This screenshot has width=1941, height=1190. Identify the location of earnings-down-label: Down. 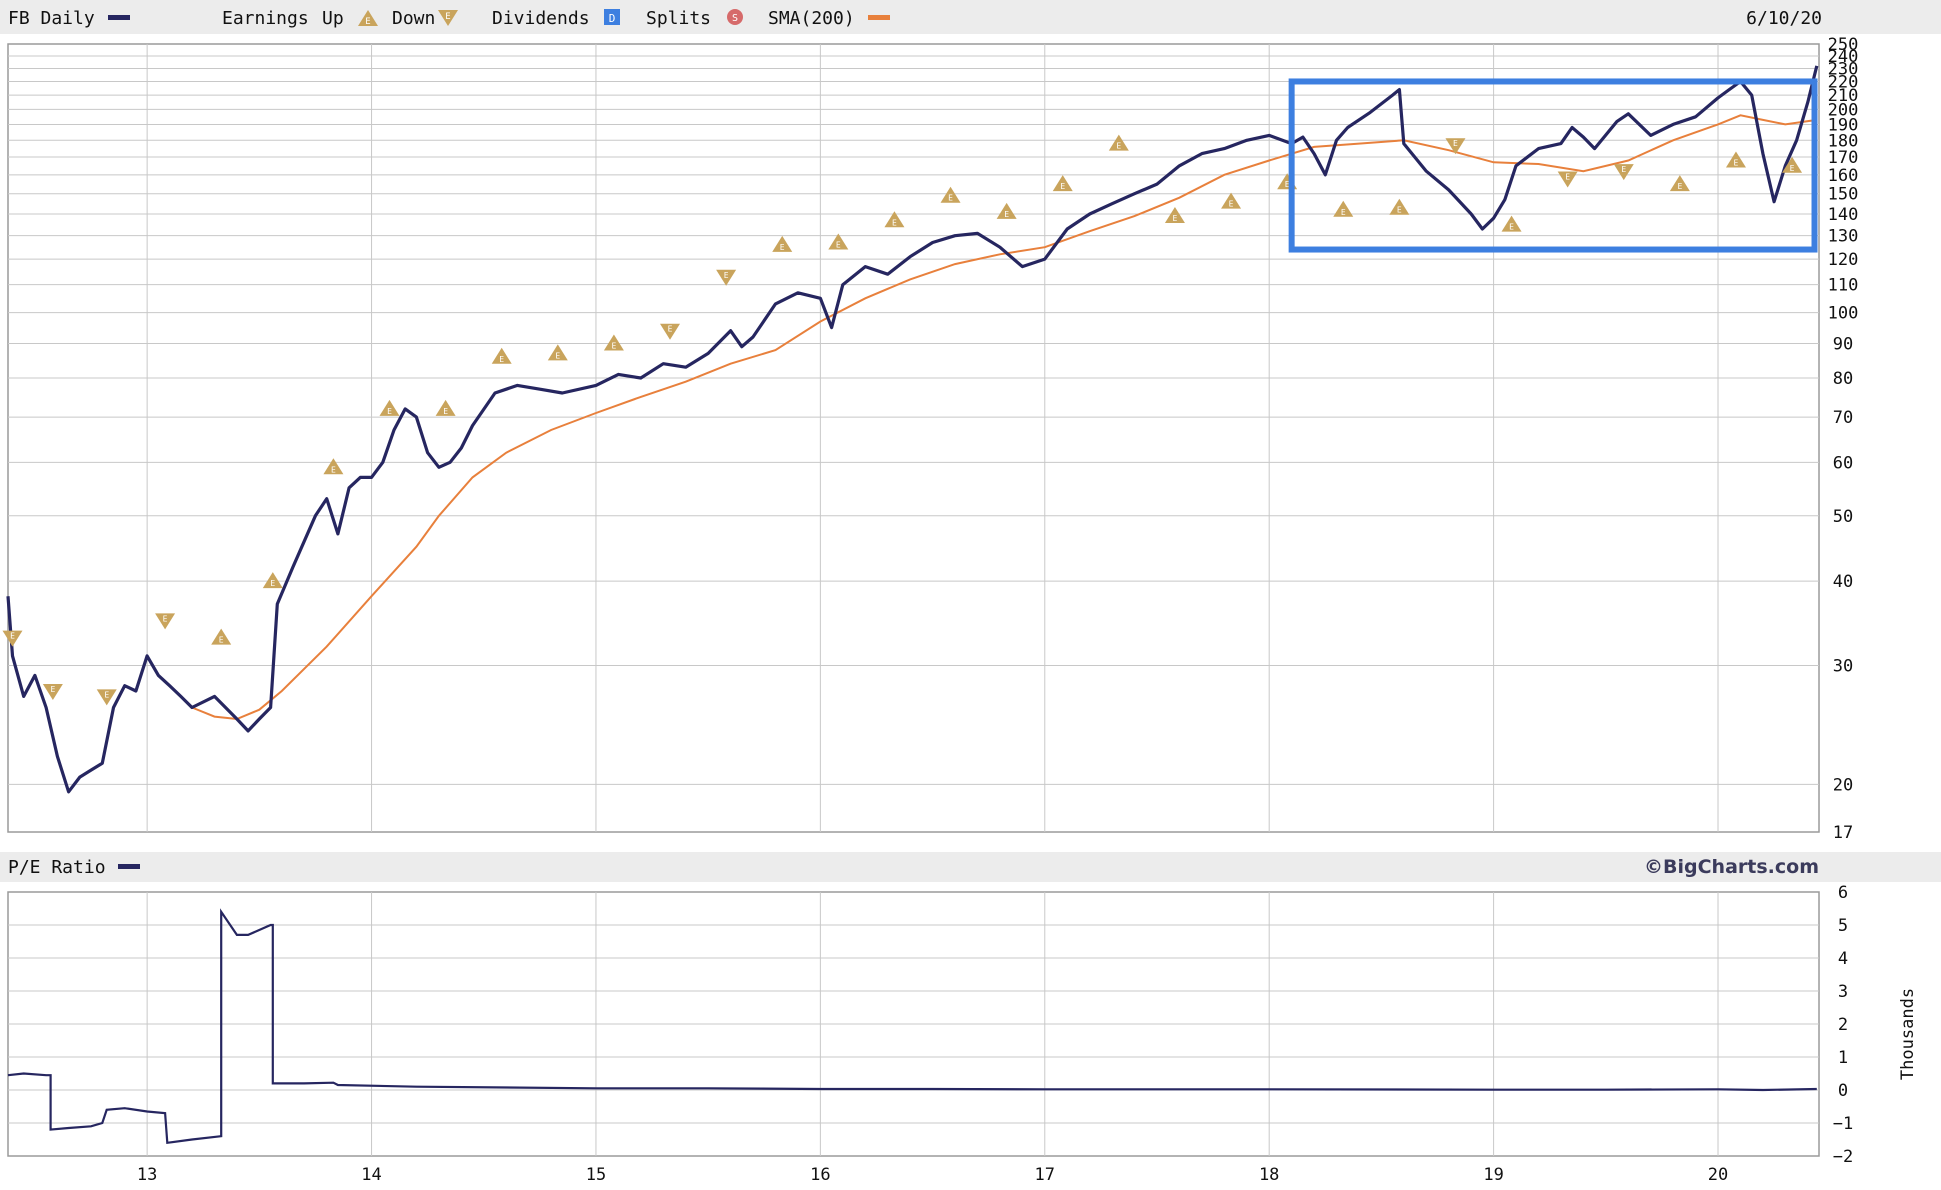
(413, 18).